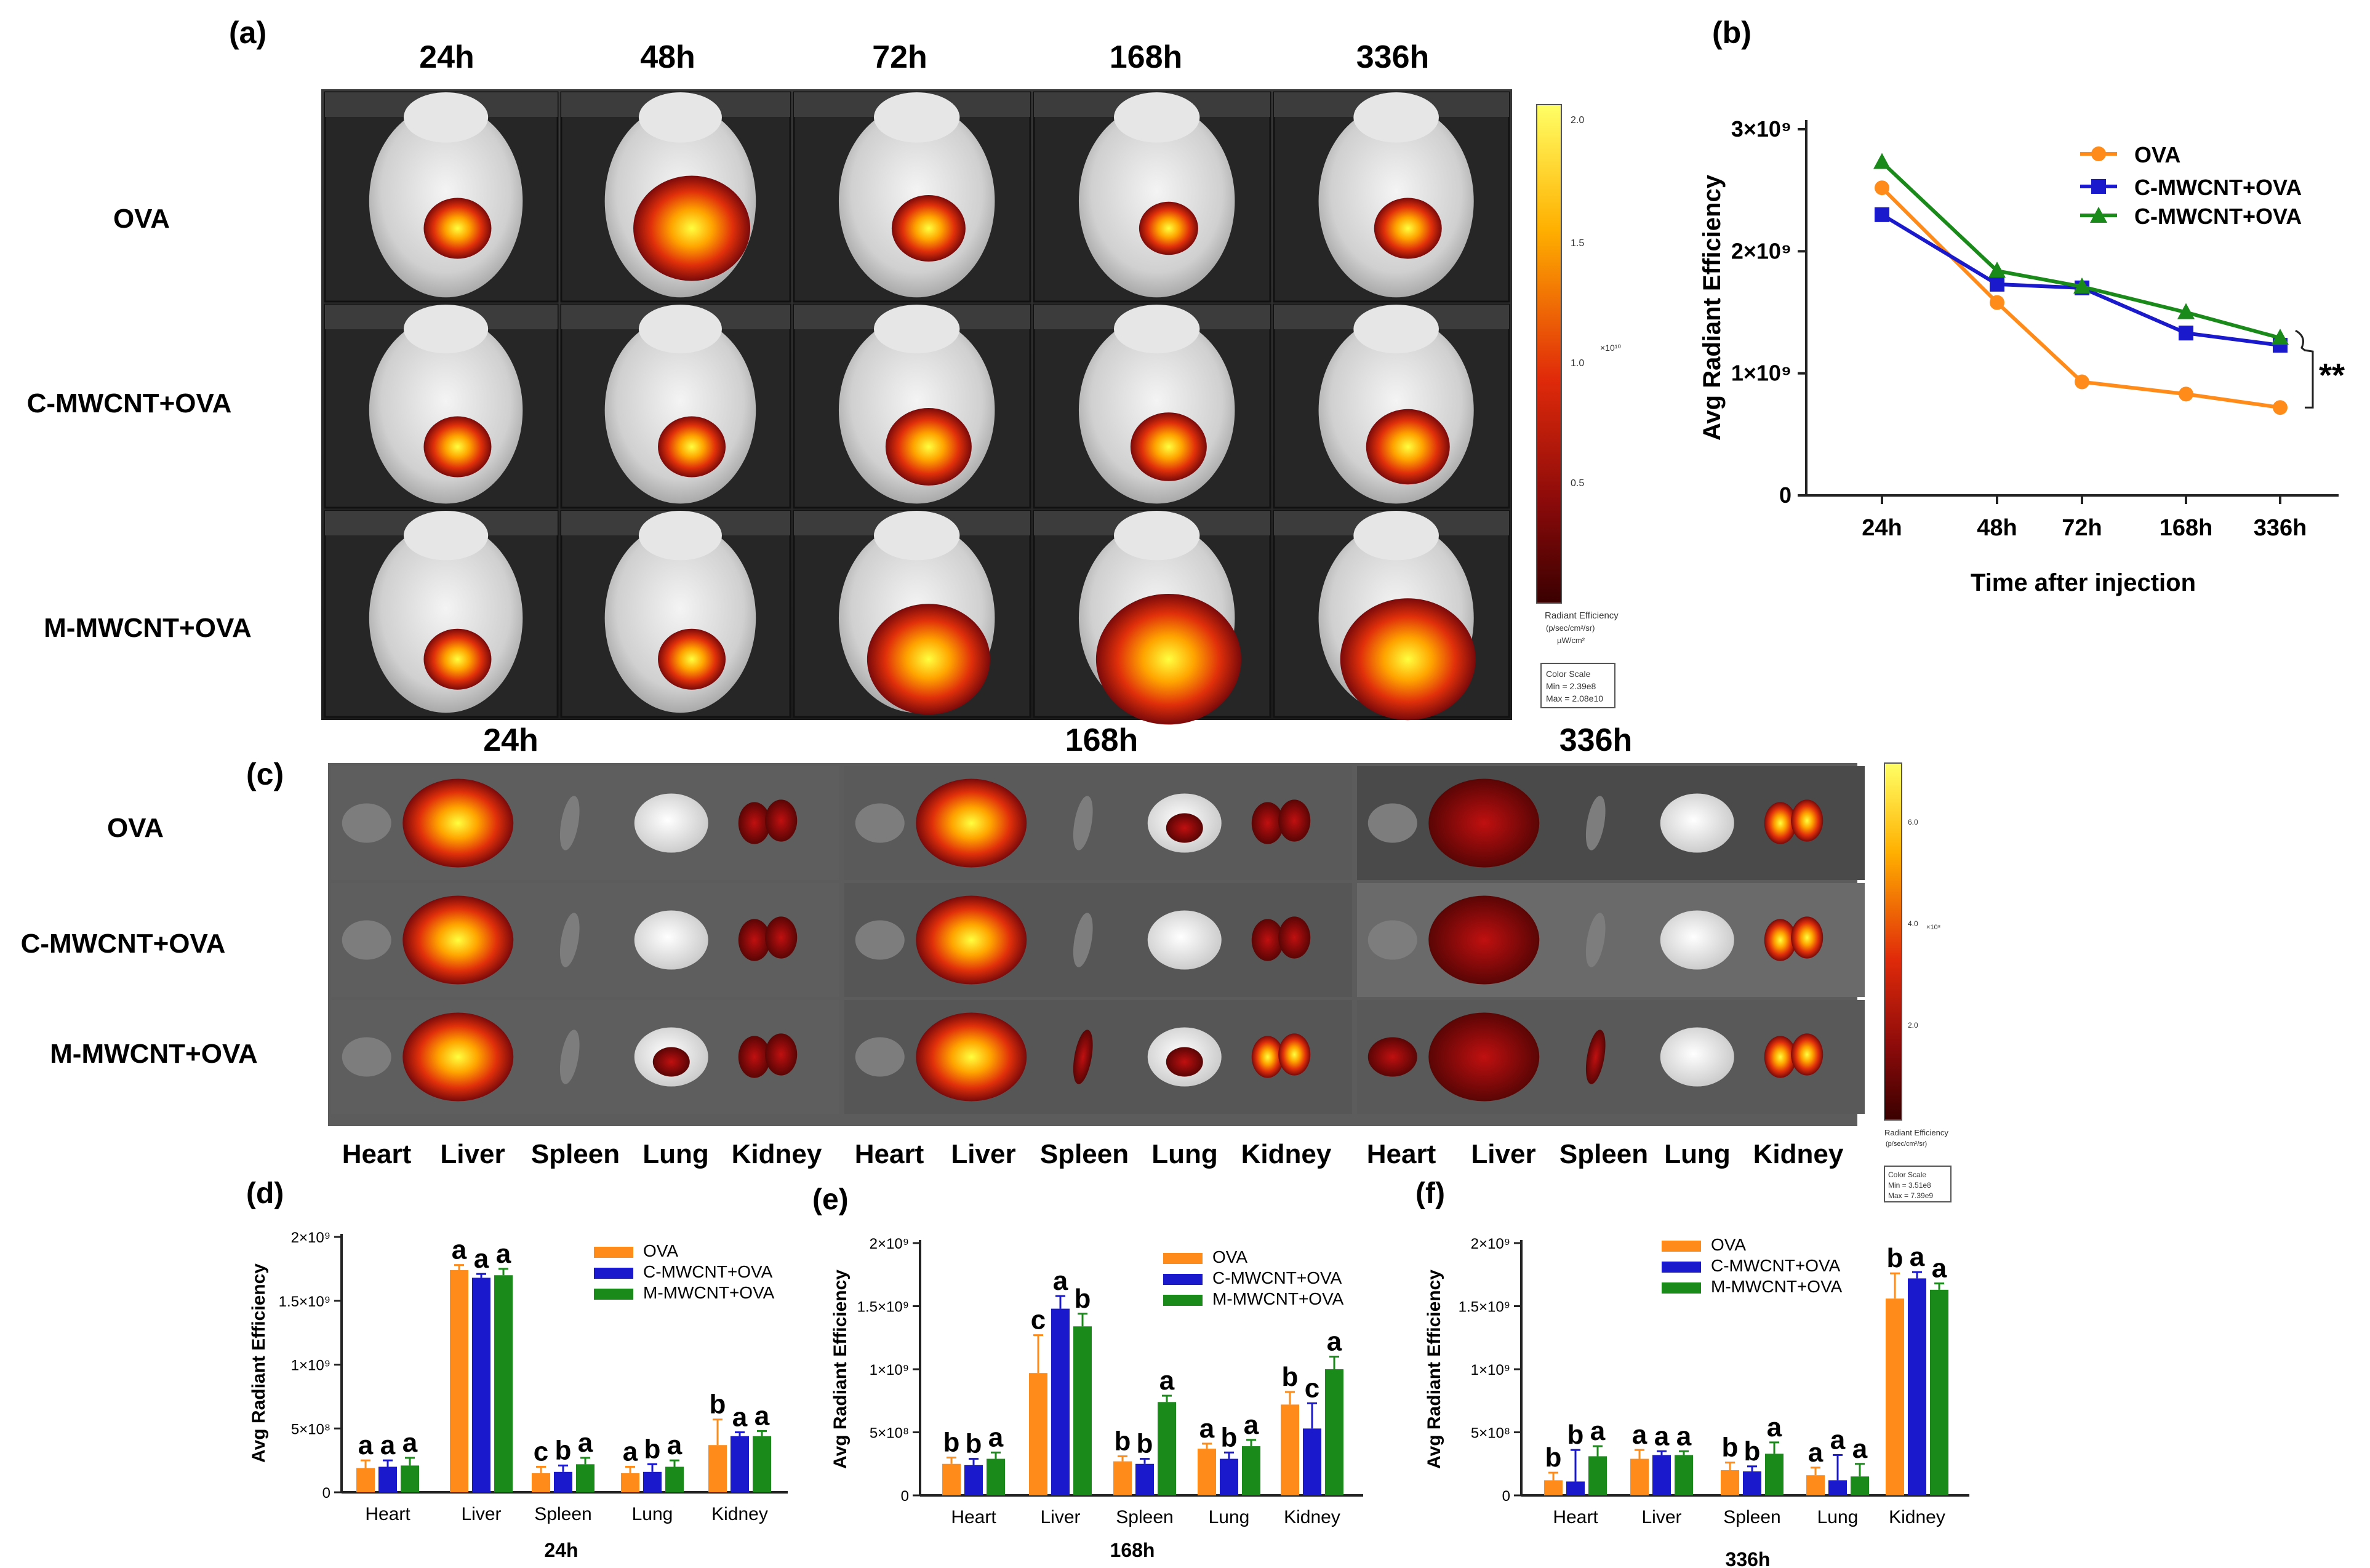  What do you see at coordinates (1183, 1300) in the screenshot?
I see `legend-swatch-m-mwcnt` at bounding box center [1183, 1300].